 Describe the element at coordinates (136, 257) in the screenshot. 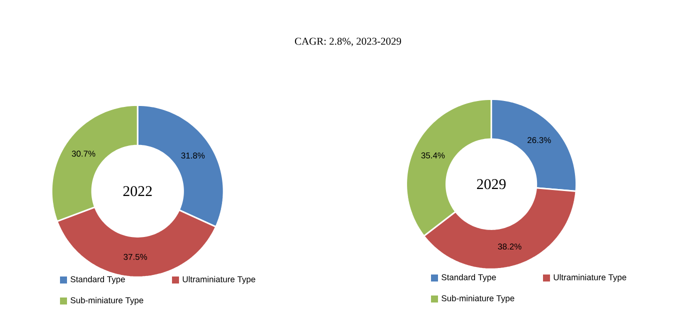

I see `data-label: 37.5%` at that location.